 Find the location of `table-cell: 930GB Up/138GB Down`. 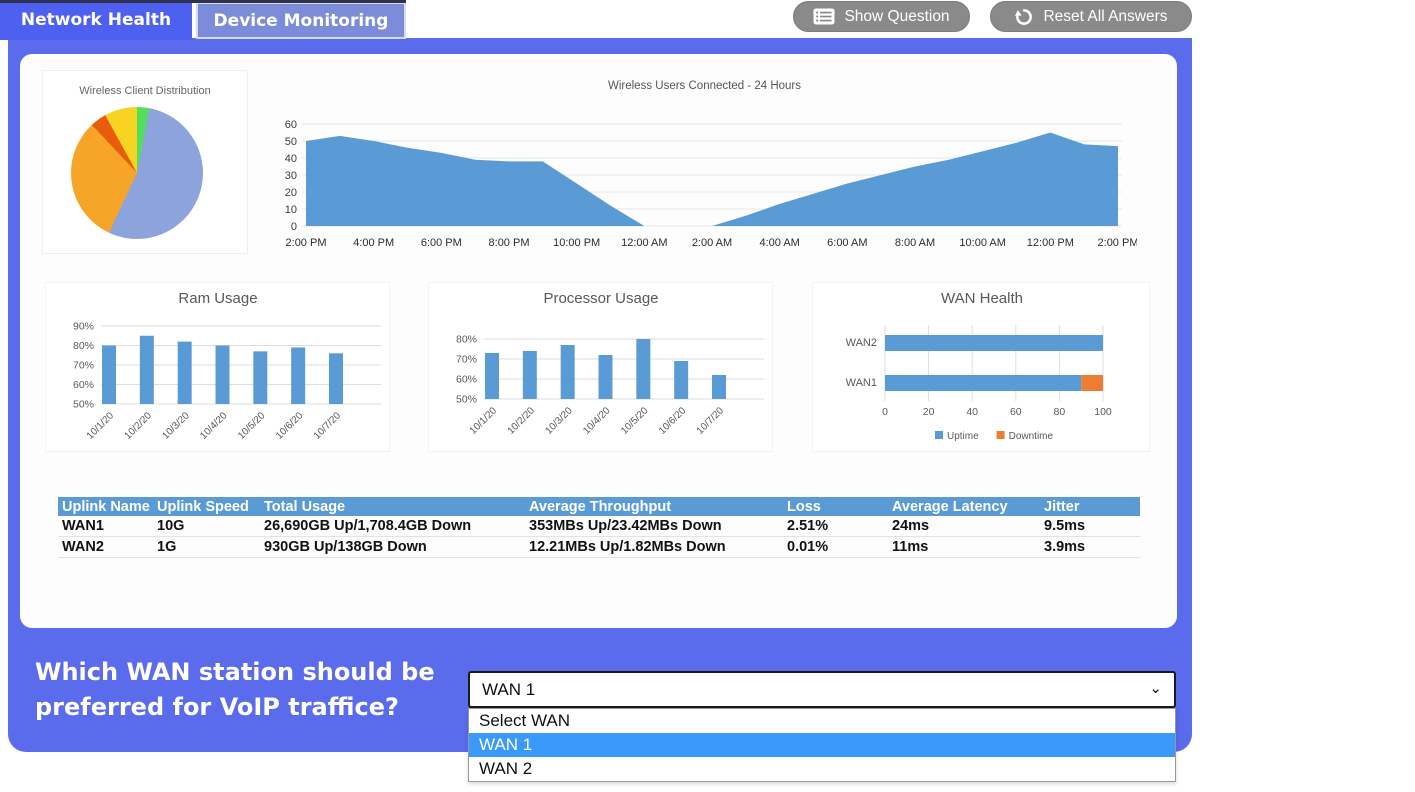

table-cell: 930GB Up/138GB Down is located at coordinates (345, 547).